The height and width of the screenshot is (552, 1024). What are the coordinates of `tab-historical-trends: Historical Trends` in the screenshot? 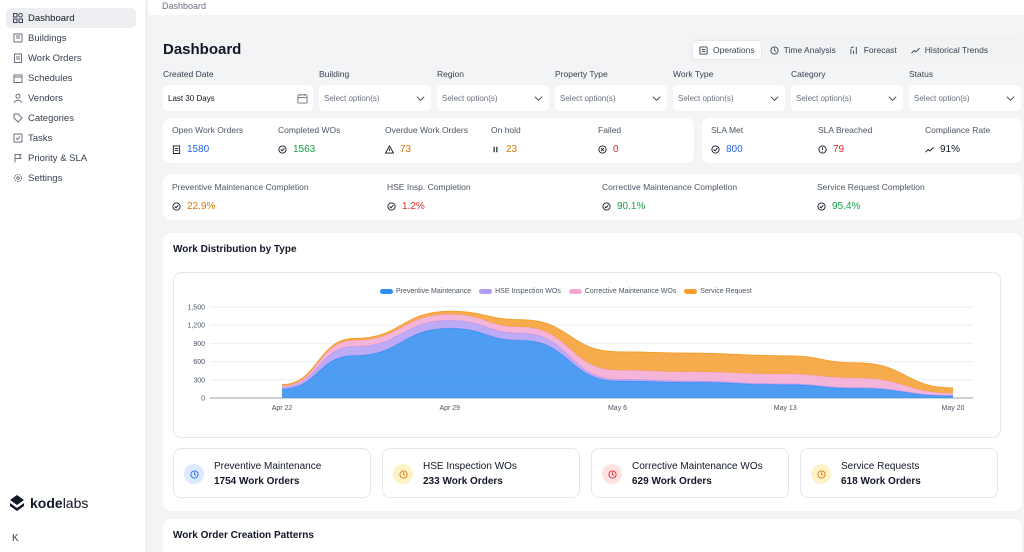 It's located at (949, 50).